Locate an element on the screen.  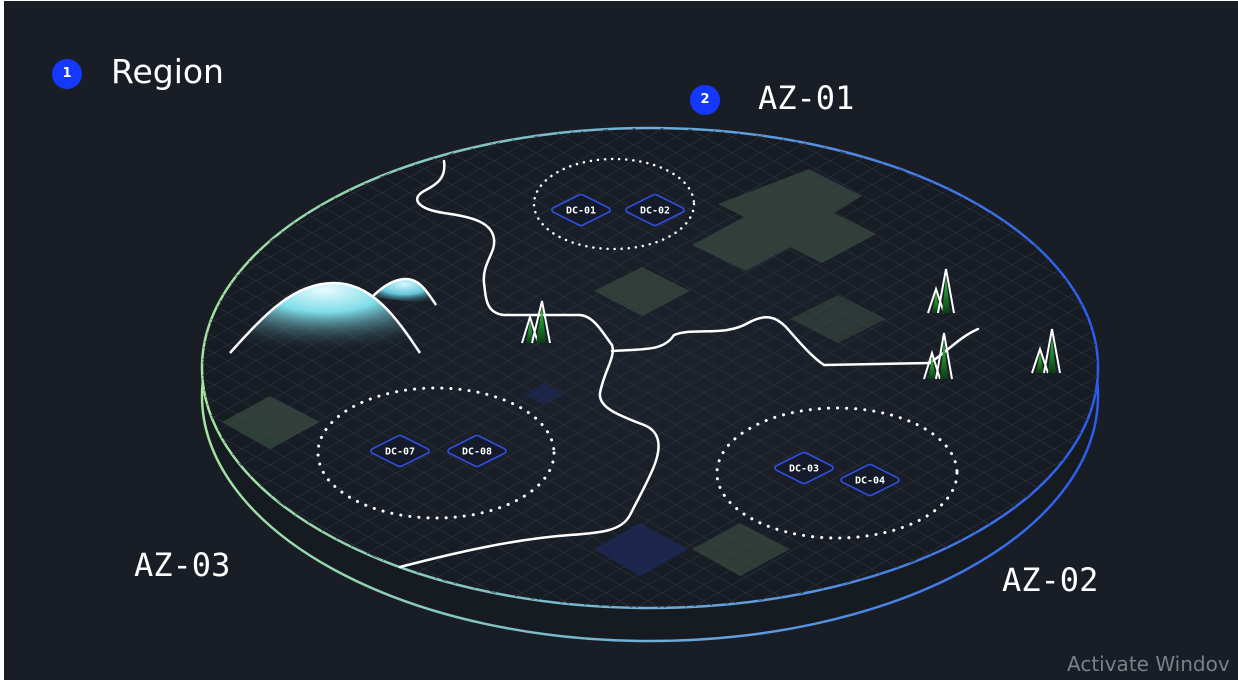
datacenter-label: DC-03 is located at coordinates (804, 469).